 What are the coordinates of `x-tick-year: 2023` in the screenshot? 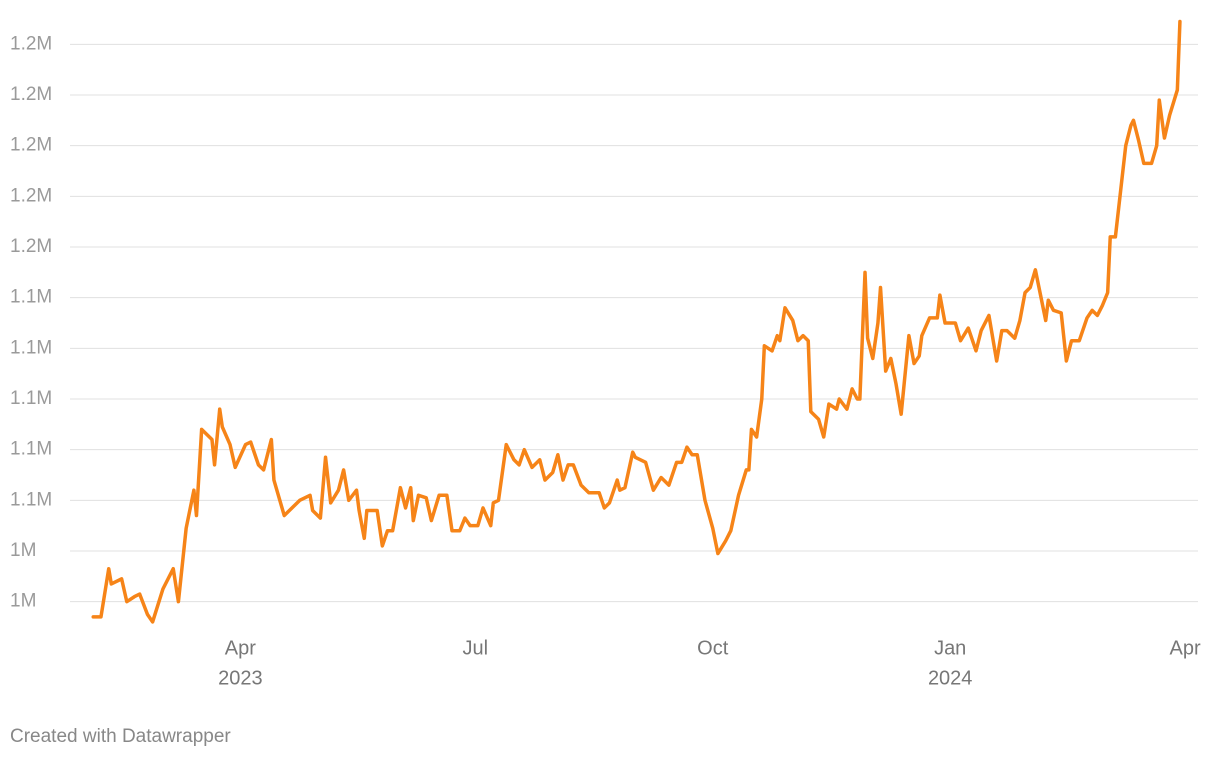 It's located at (240, 678).